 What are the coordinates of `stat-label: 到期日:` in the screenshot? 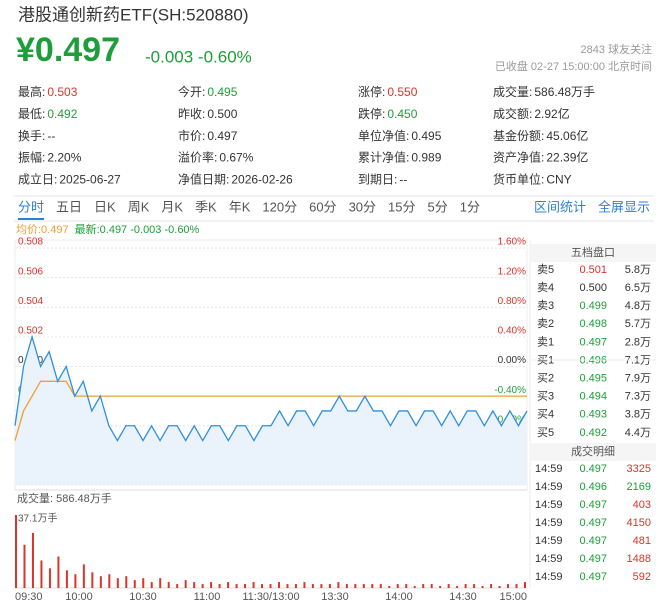 It's located at (377, 179).